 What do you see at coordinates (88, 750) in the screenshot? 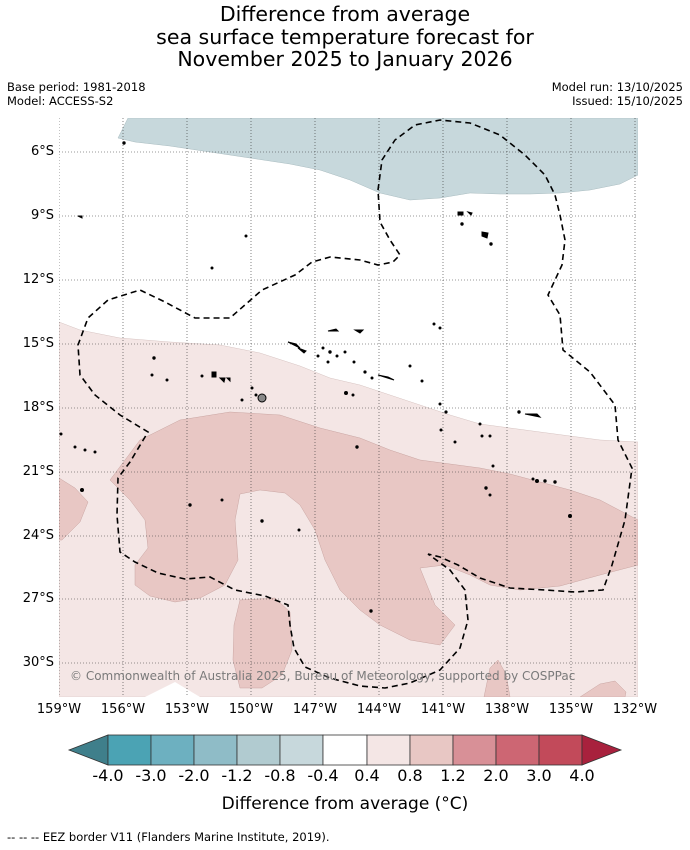
I see `colorbar-low-extend` at bounding box center [88, 750].